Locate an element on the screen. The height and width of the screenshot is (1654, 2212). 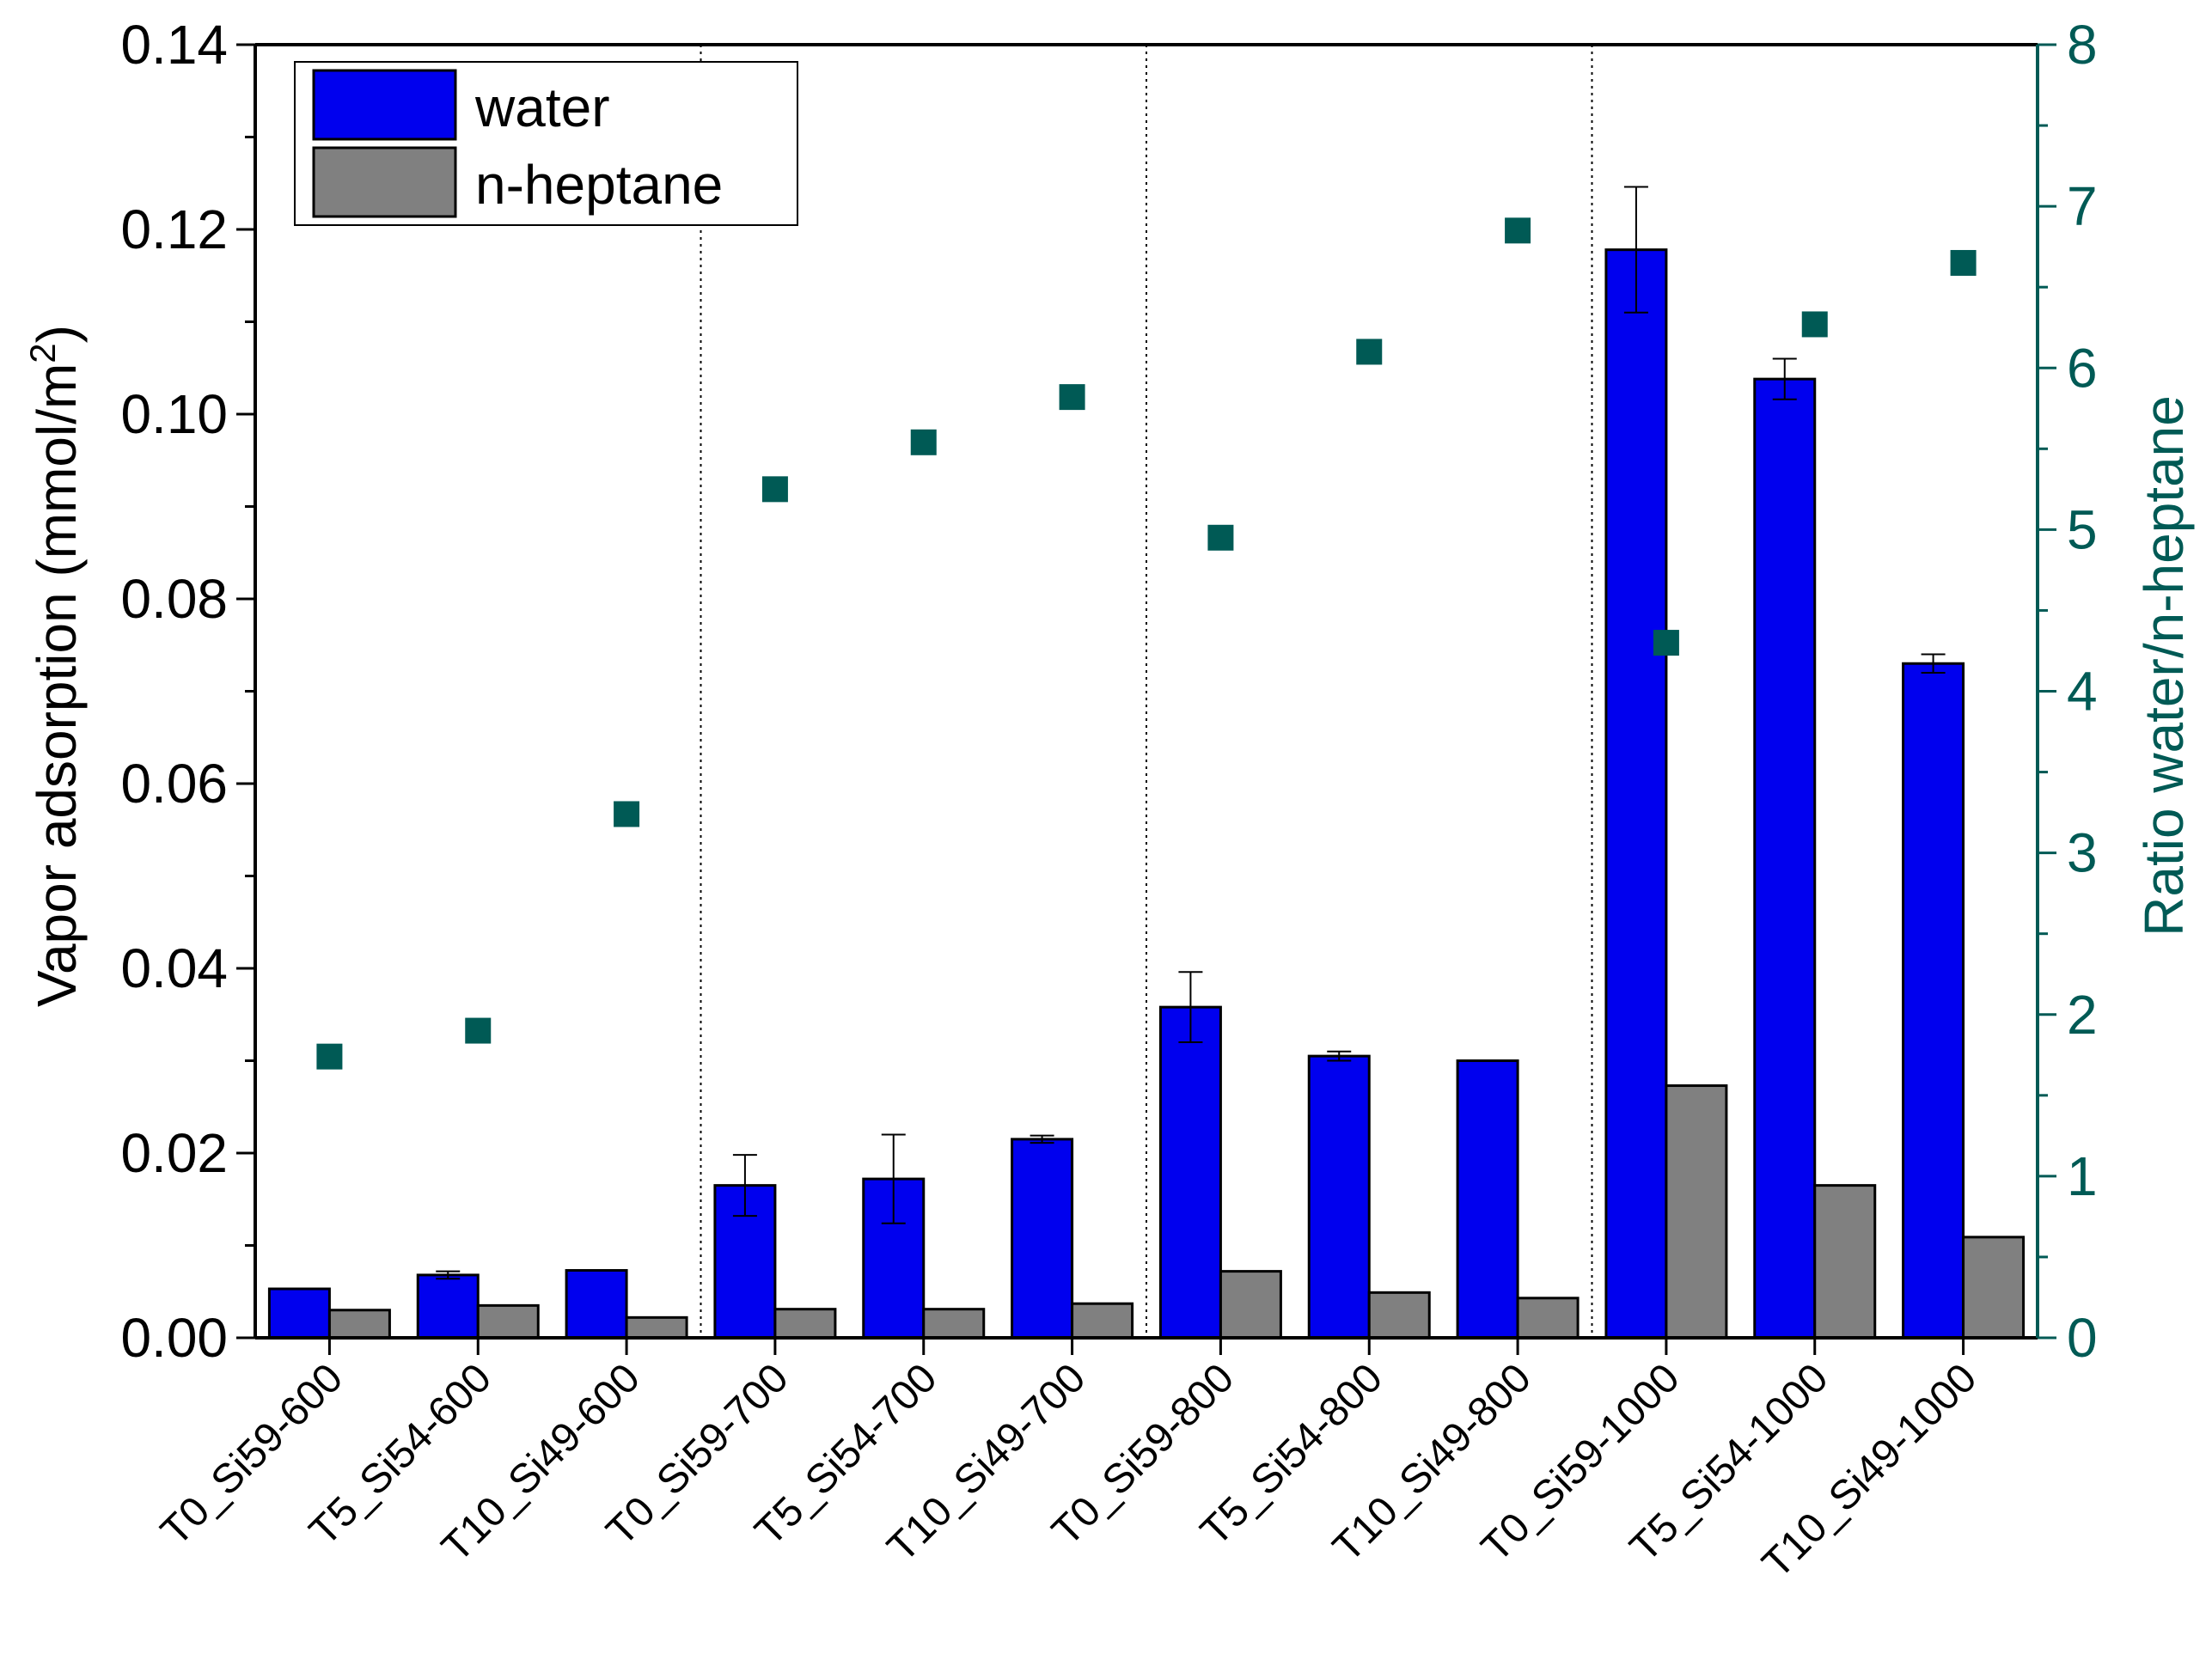
y-axis-title: Vapor adsorption (mmol/m2) is located at coordinates (55, 666).